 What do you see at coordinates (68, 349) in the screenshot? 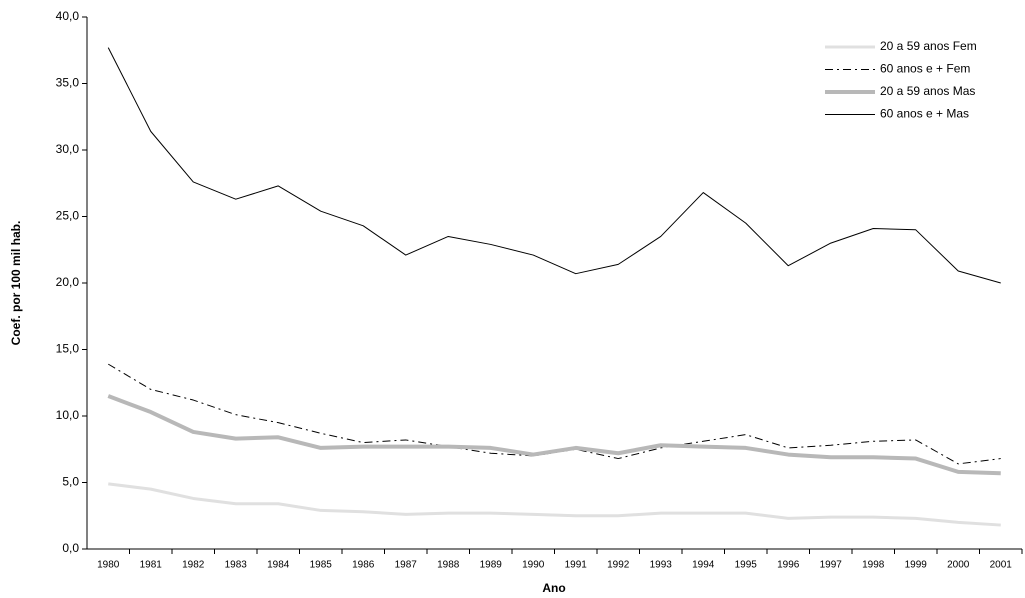
I see `y-tick-label: 15,0` at bounding box center [68, 349].